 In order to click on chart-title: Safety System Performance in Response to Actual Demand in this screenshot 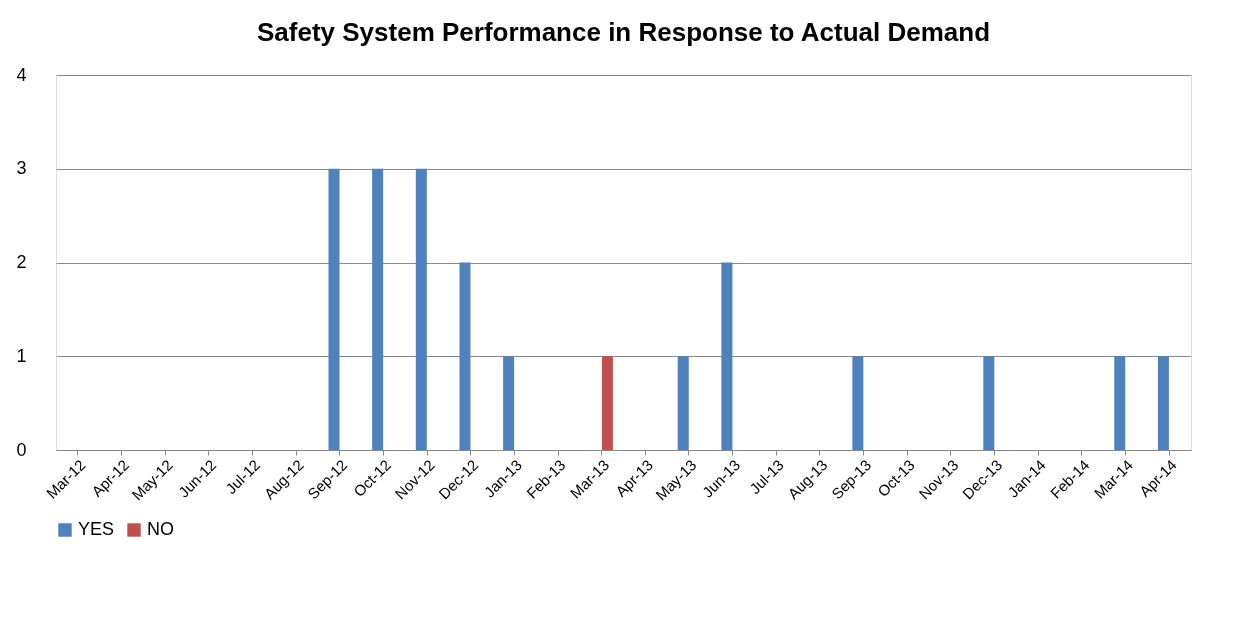, I will do `click(623, 32)`.